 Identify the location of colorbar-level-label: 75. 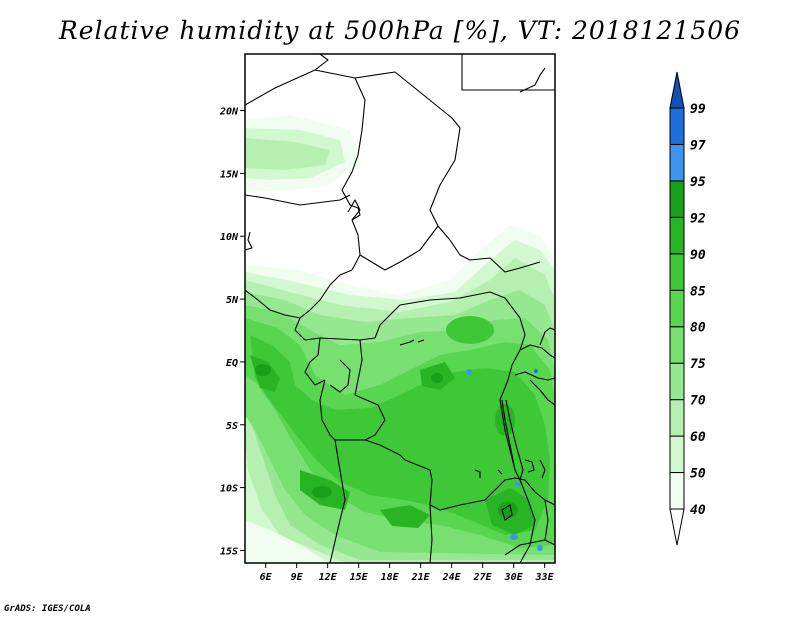
(698, 364).